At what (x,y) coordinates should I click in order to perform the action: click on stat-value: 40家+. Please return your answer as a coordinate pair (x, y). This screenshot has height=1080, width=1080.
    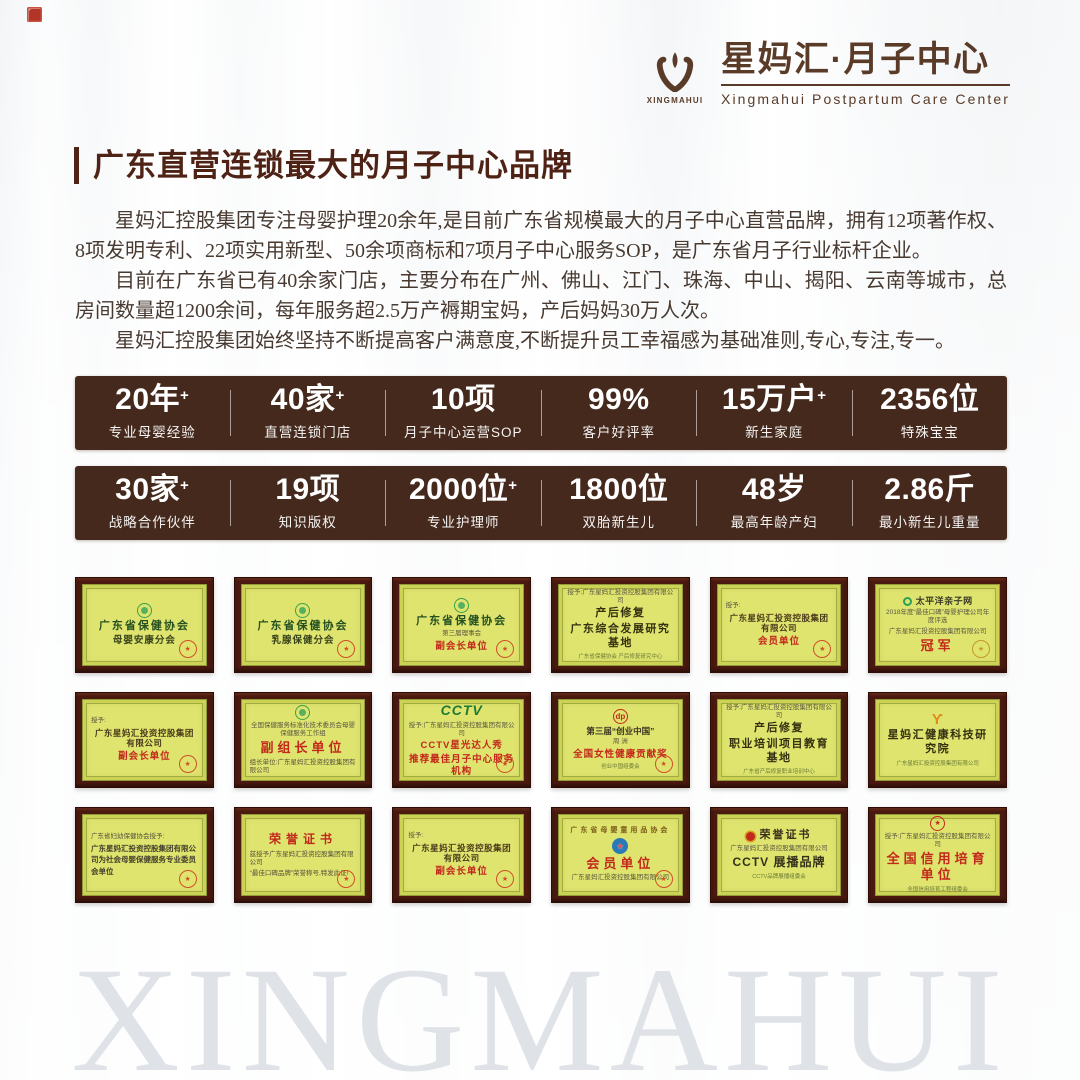
    Looking at the image, I should click on (307, 399).